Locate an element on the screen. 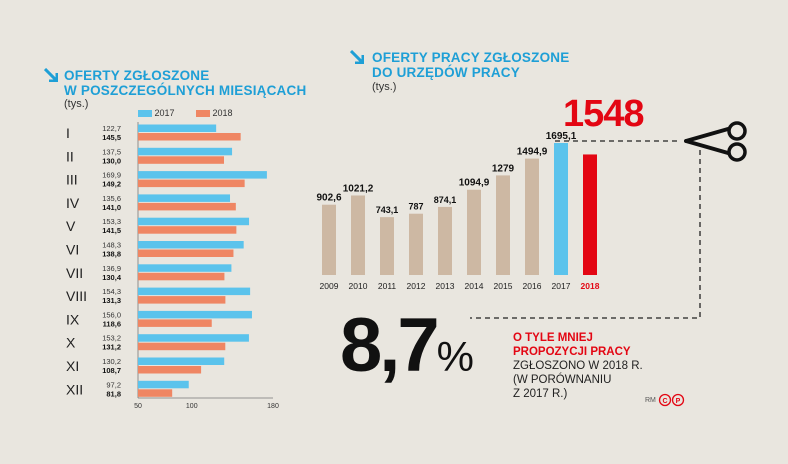 The image size is (788, 464). legend-2017-label: 2017 is located at coordinates (164, 113).